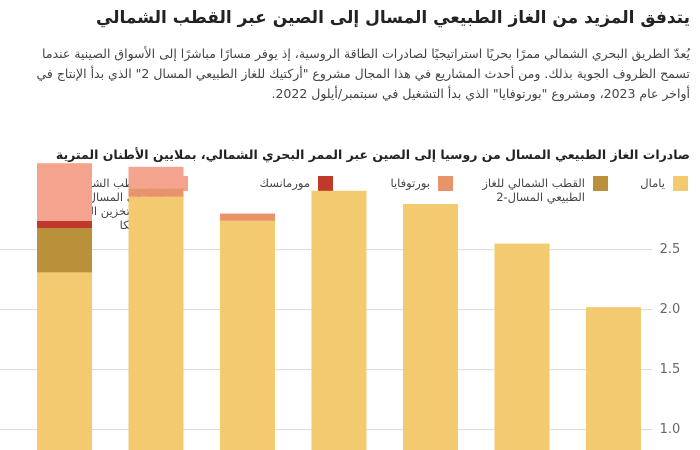 This screenshot has height=450, width=700. I want to click on legend-item: بورتوفايا, so click(398, 183).